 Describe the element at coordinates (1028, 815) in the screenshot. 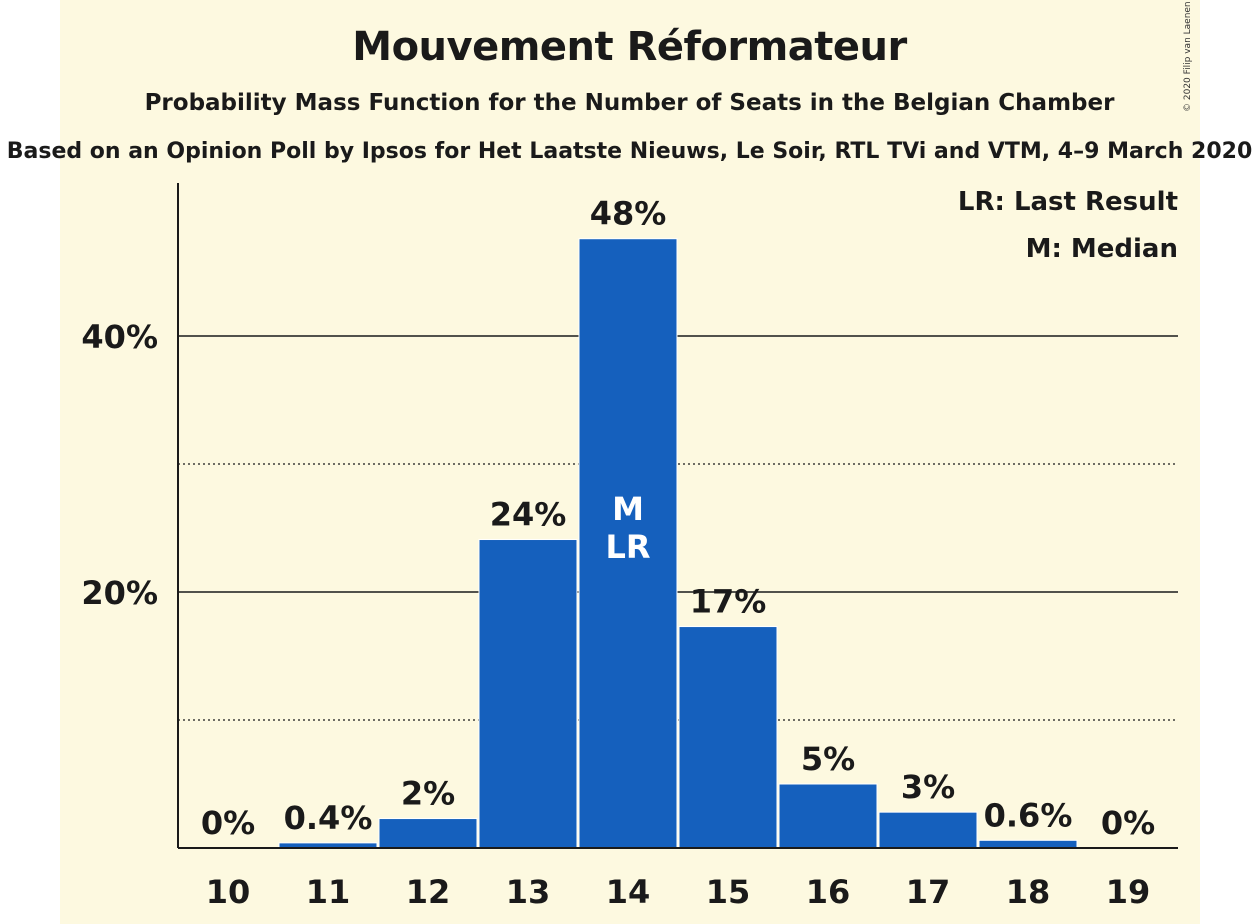

I see `bar-value-label: 0.6%` at that location.